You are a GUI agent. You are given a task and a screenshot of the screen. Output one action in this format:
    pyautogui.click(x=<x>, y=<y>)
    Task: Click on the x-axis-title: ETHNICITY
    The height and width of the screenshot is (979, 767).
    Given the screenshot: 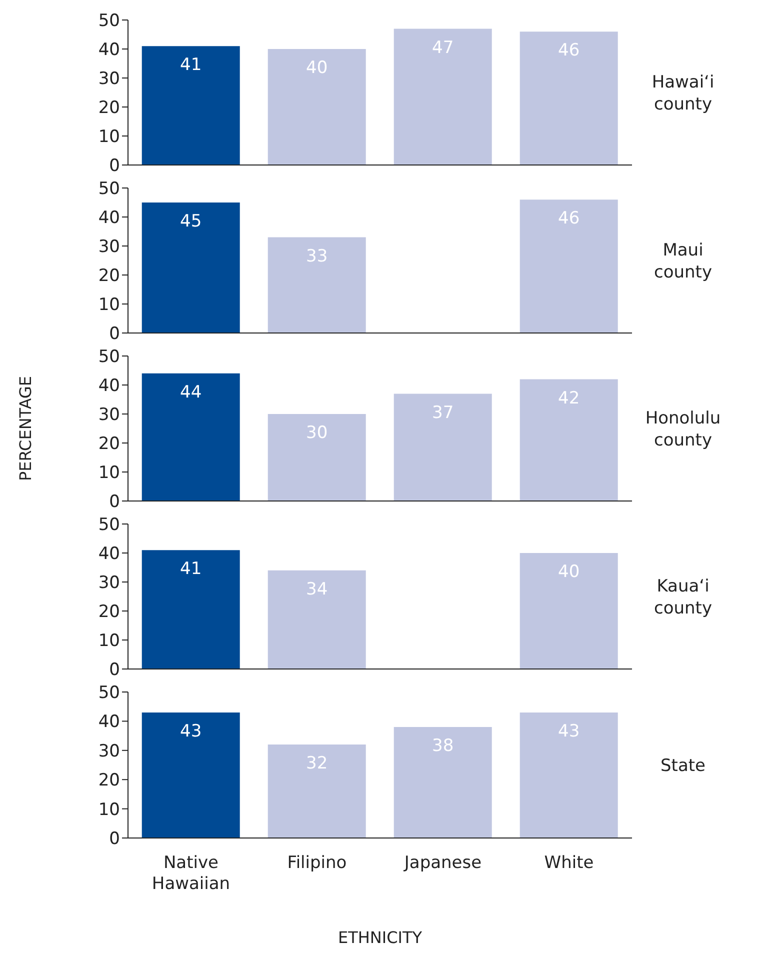 What is the action you would take?
    pyautogui.click(x=380, y=937)
    